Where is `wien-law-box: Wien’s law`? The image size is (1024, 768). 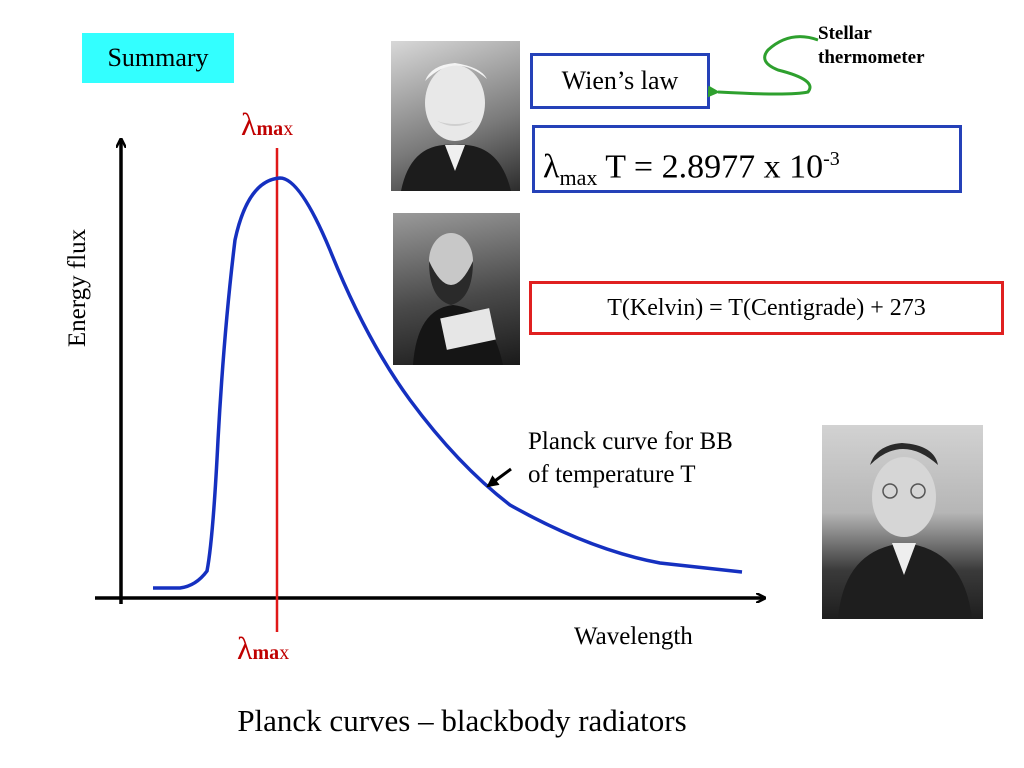 wien-law-box: Wien’s law is located at coordinates (620, 81).